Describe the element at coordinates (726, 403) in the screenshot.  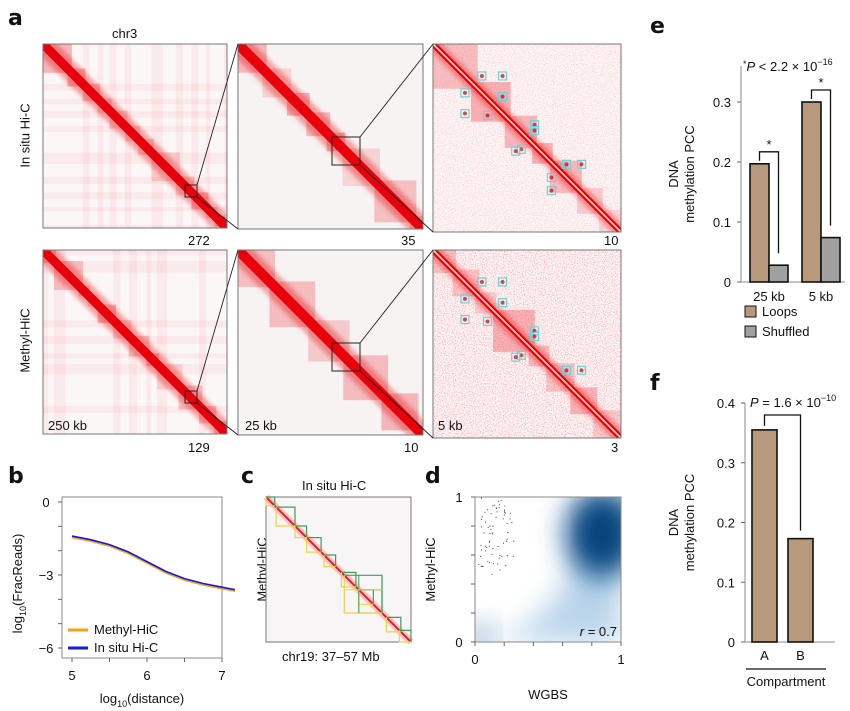
I see `y-tick-label: 0.4` at that location.